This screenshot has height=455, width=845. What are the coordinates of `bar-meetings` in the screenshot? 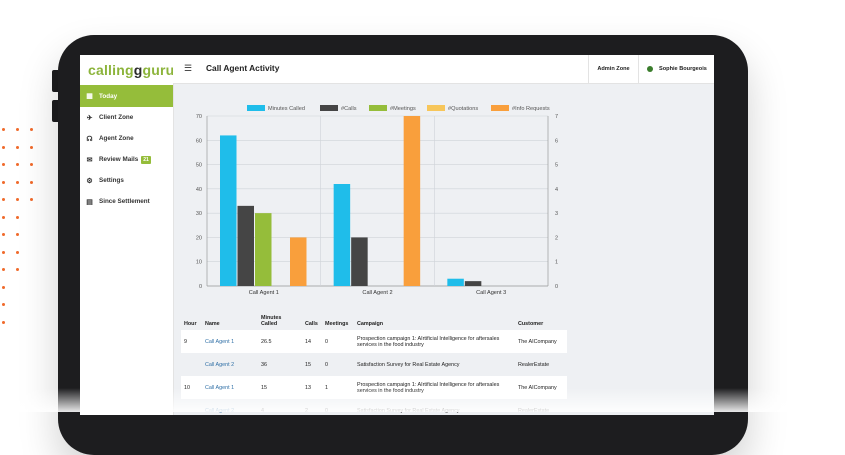 It's located at (263, 249).